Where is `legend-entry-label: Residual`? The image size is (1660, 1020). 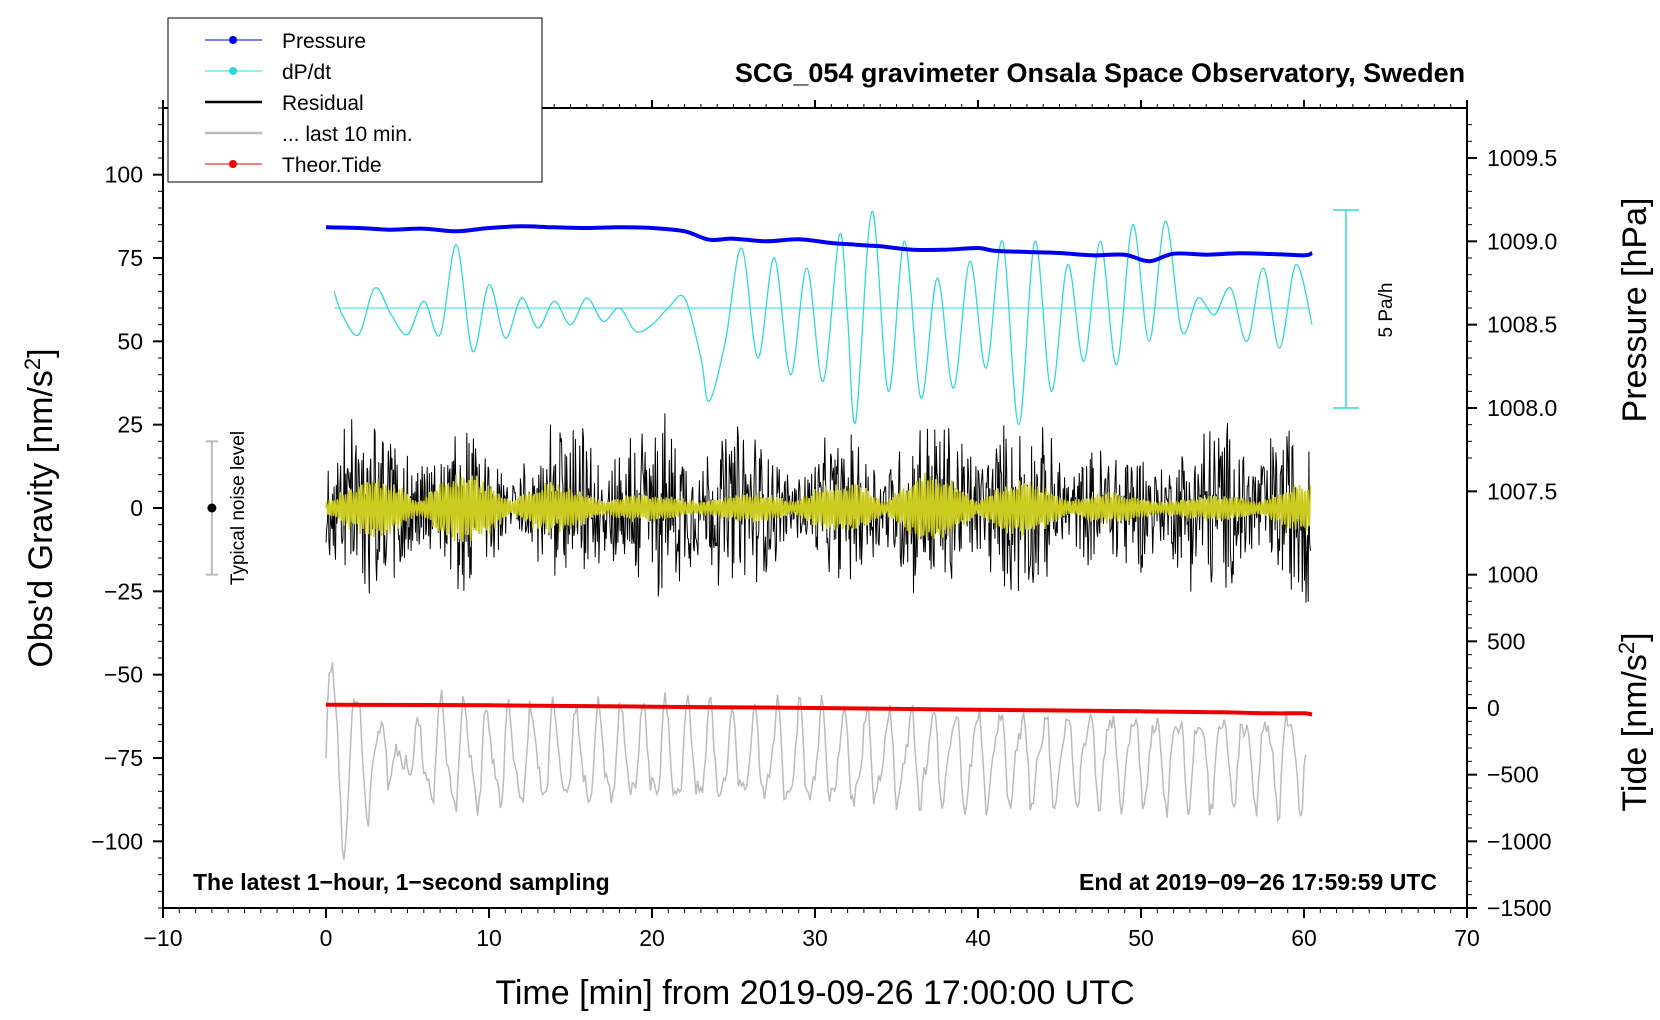 legend-entry-label: Residual is located at coordinates (323, 103).